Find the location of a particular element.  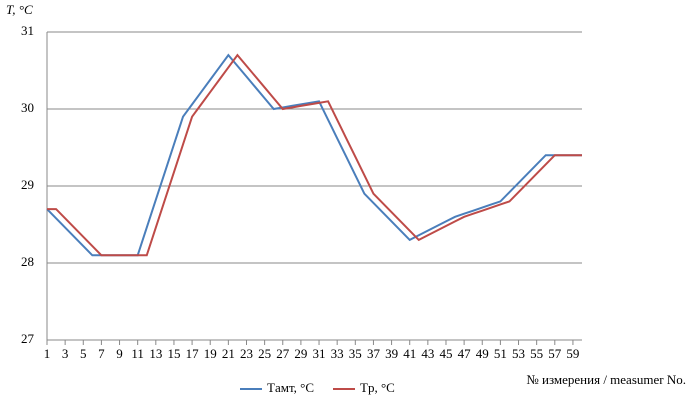

x-tick-label: 35 is located at coordinates (355, 353).